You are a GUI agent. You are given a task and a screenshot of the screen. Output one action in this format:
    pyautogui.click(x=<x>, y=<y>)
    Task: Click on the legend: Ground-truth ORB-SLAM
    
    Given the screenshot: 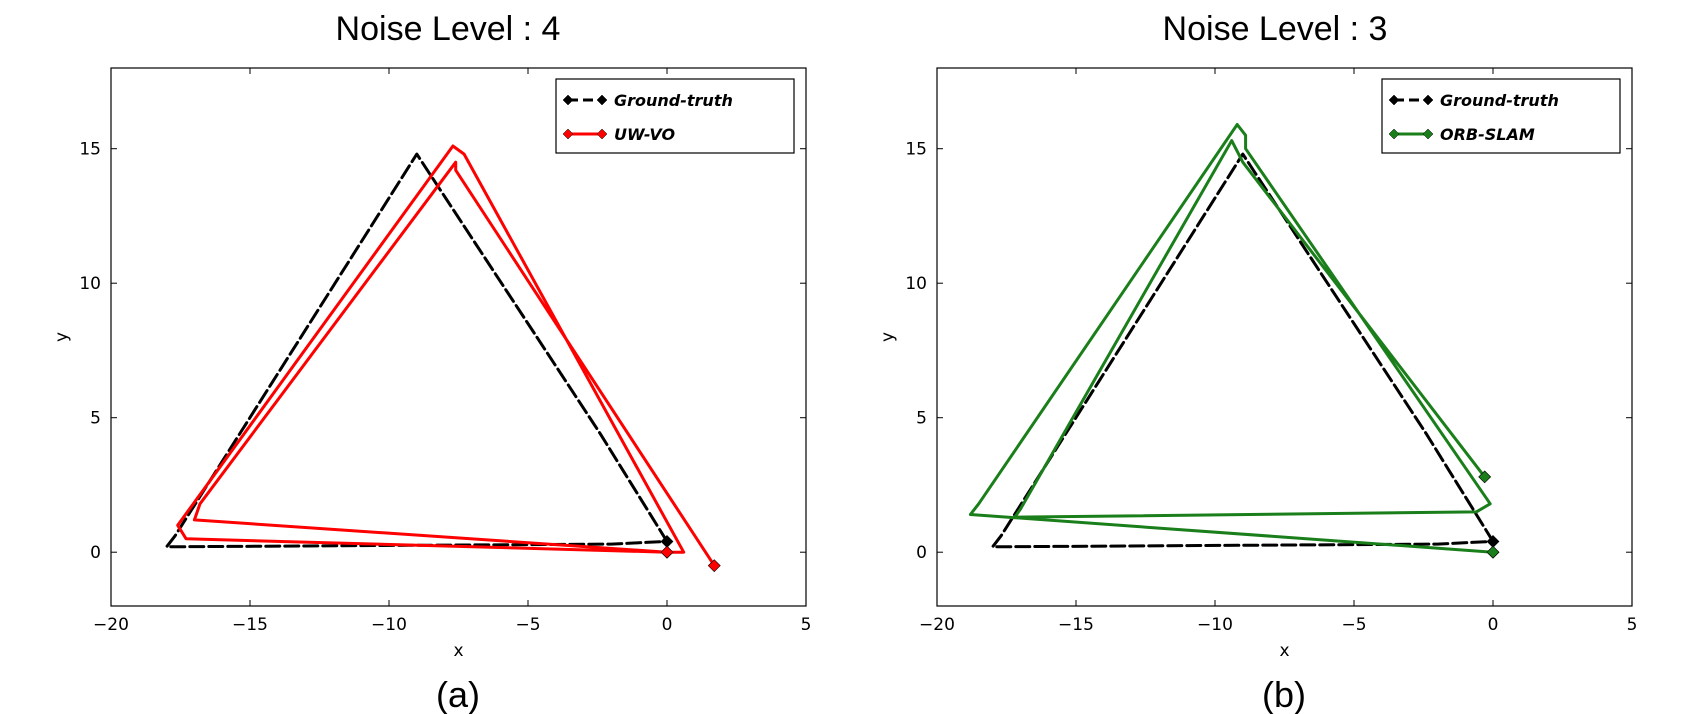 What is the action you would take?
    pyautogui.click(x=1501, y=116)
    